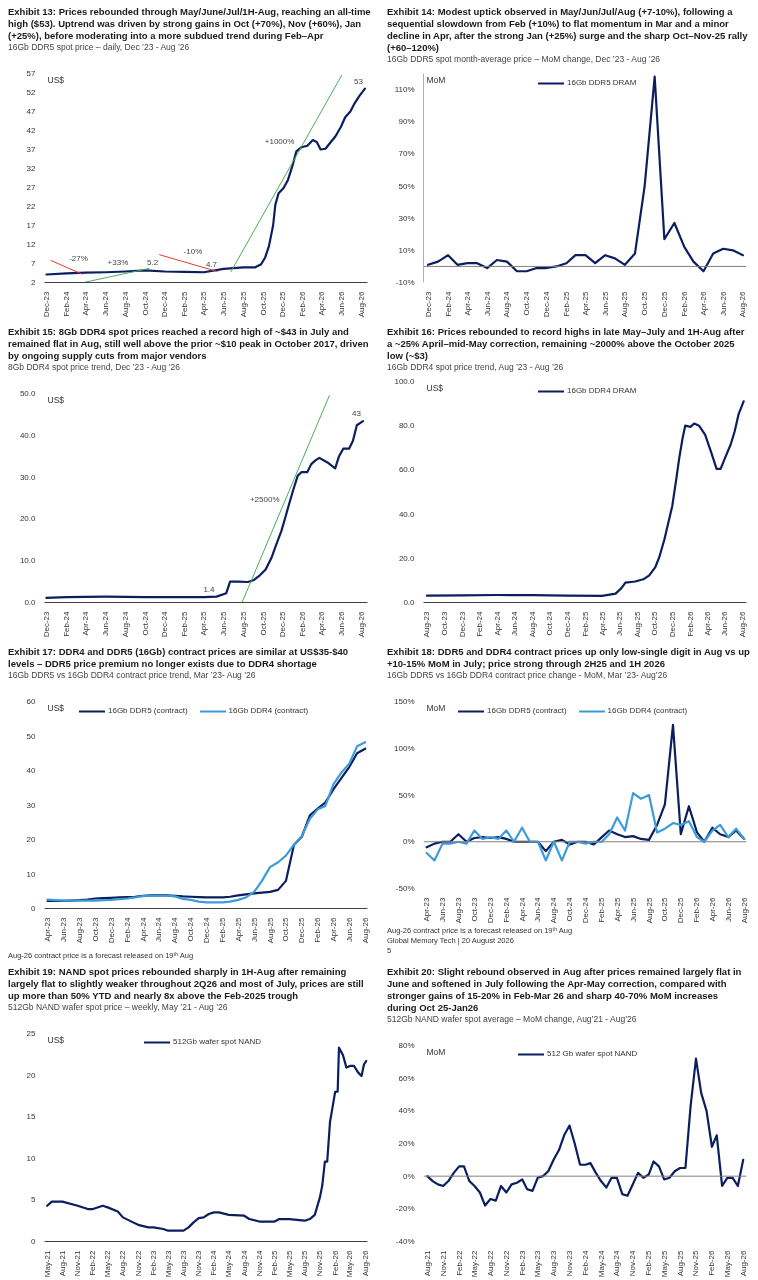 The image size is (758, 1280). What do you see at coordinates (217, 1041) in the screenshot?
I see `legend-label: 512Gb wafer spot NAND` at bounding box center [217, 1041].